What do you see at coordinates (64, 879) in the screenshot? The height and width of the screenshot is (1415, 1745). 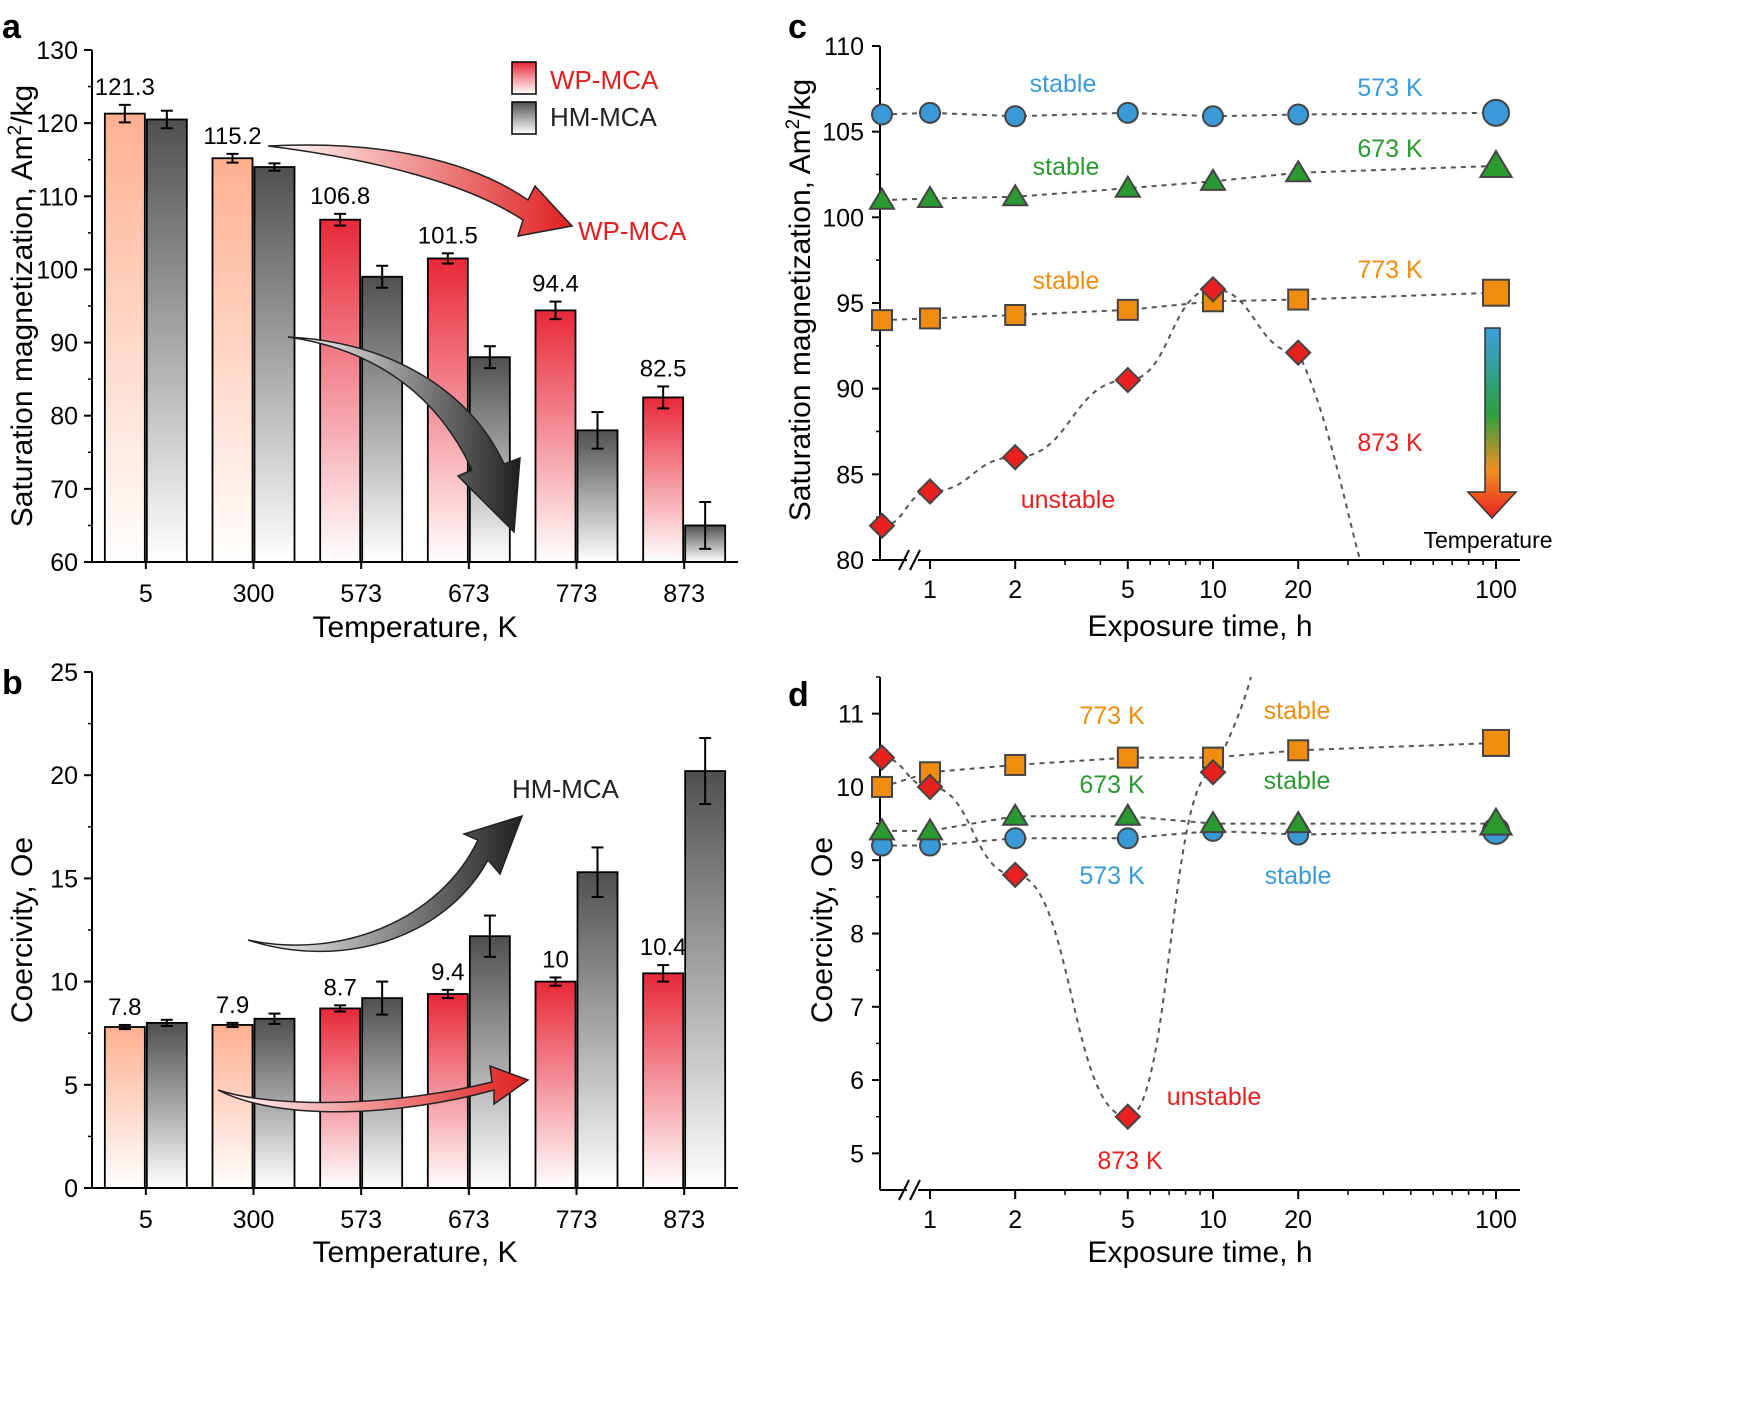 I see `b-ytick-label: 15` at bounding box center [64, 879].